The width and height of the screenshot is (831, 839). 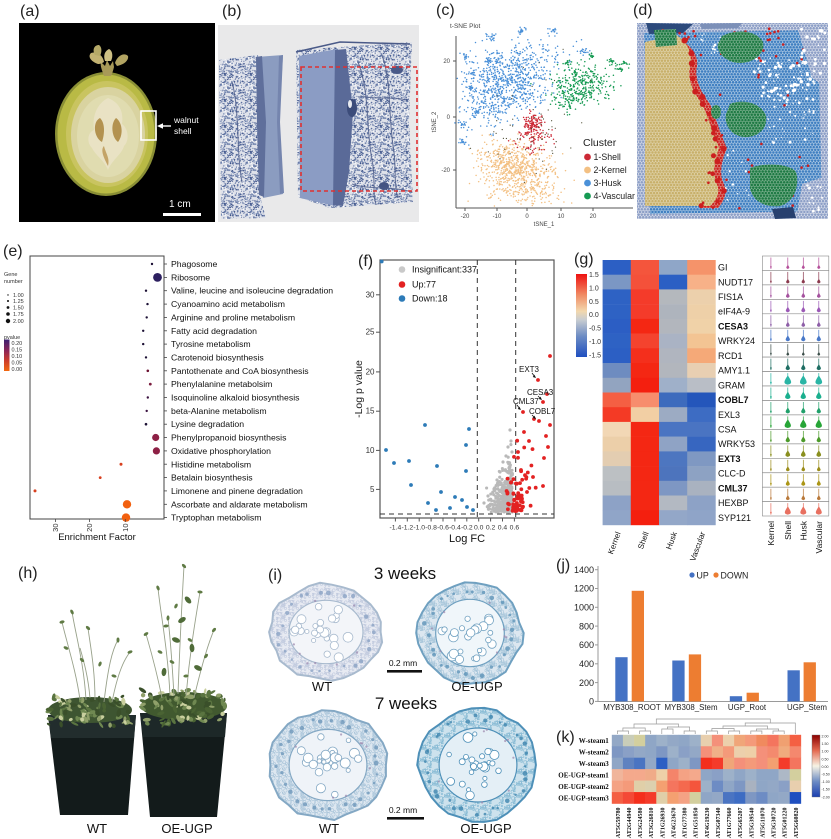 I want to click on svg-text: shell, so click(x=183, y=131).